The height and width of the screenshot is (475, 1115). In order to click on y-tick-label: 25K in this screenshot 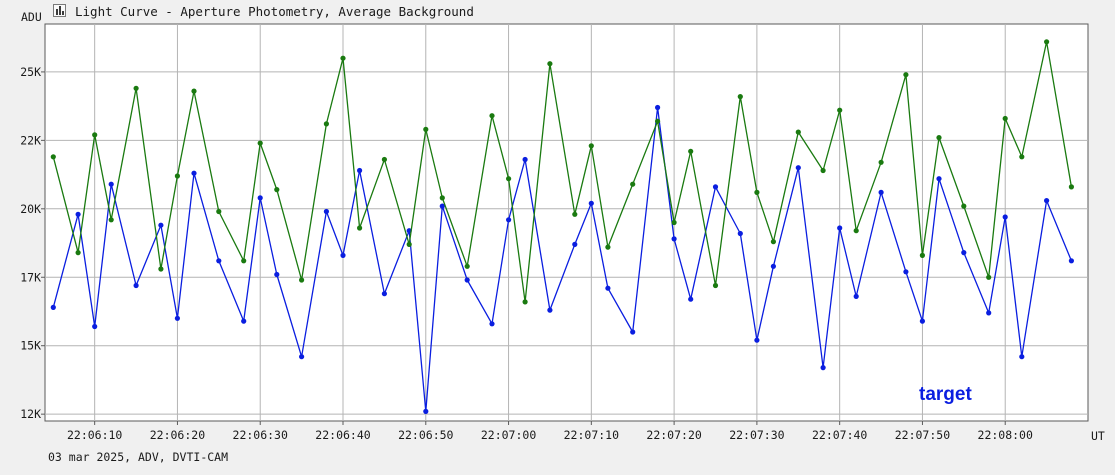, I will do `click(30, 72)`.